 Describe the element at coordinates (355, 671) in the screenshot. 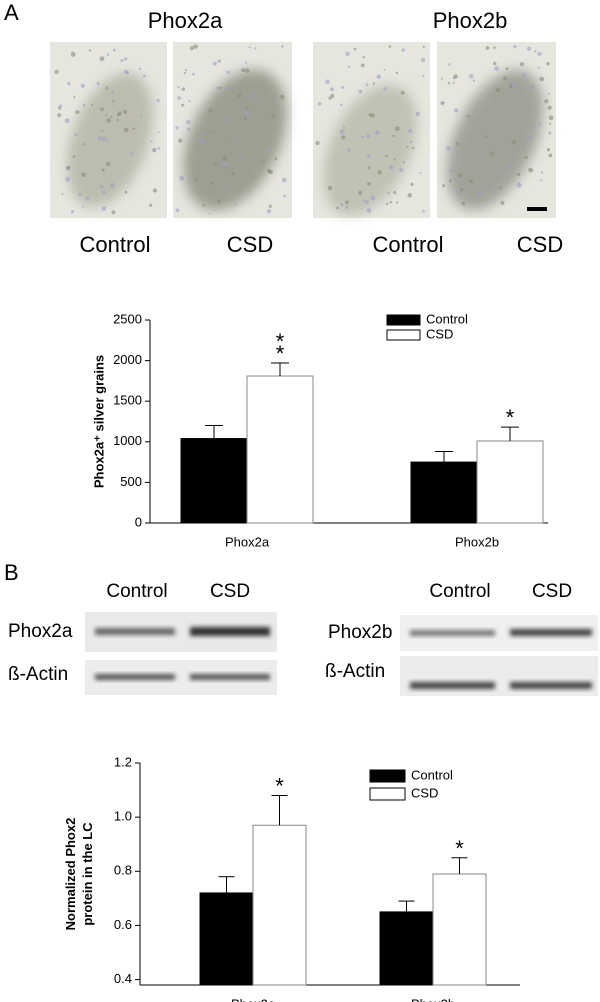

I see `row-label: ß-Actin` at that location.